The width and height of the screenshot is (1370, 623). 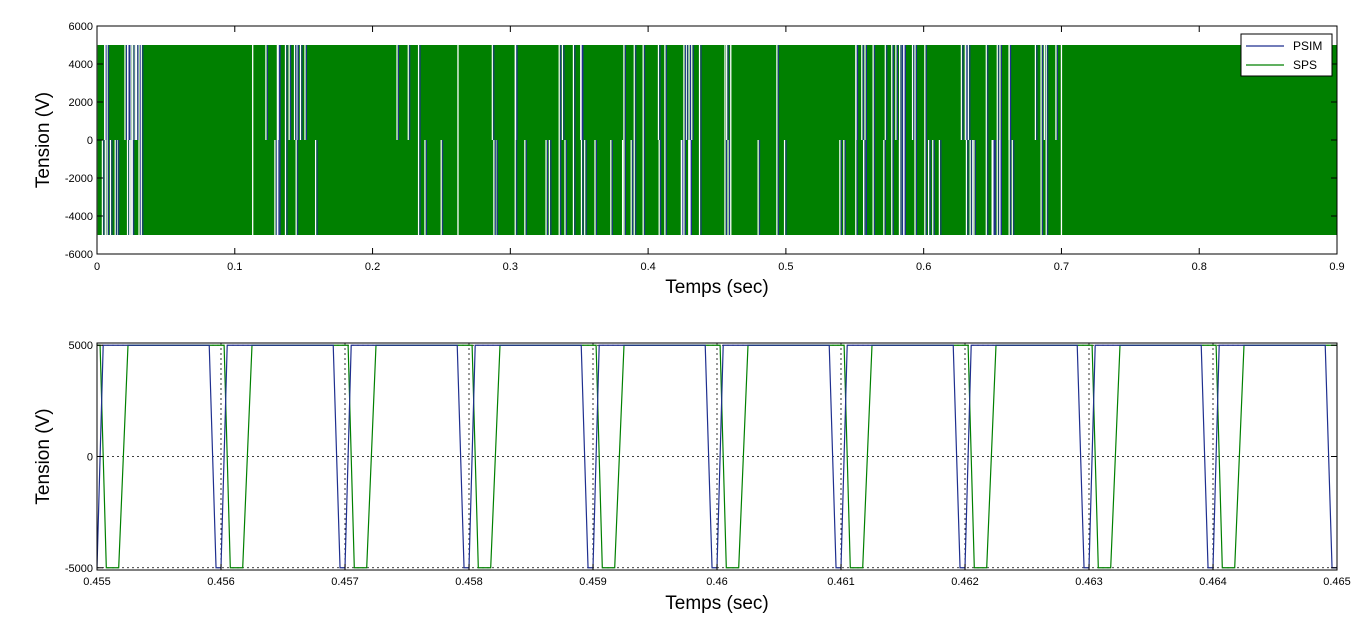 What do you see at coordinates (1337, 582) in the screenshot?
I see `x-tick-label: 0.465` at bounding box center [1337, 582].